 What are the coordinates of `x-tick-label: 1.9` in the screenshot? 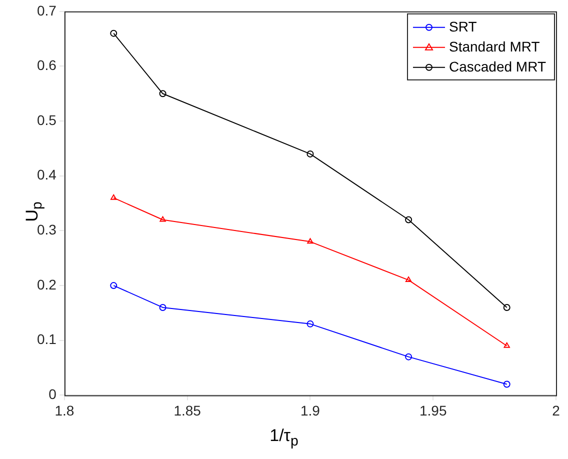 It's located at (310, 410).